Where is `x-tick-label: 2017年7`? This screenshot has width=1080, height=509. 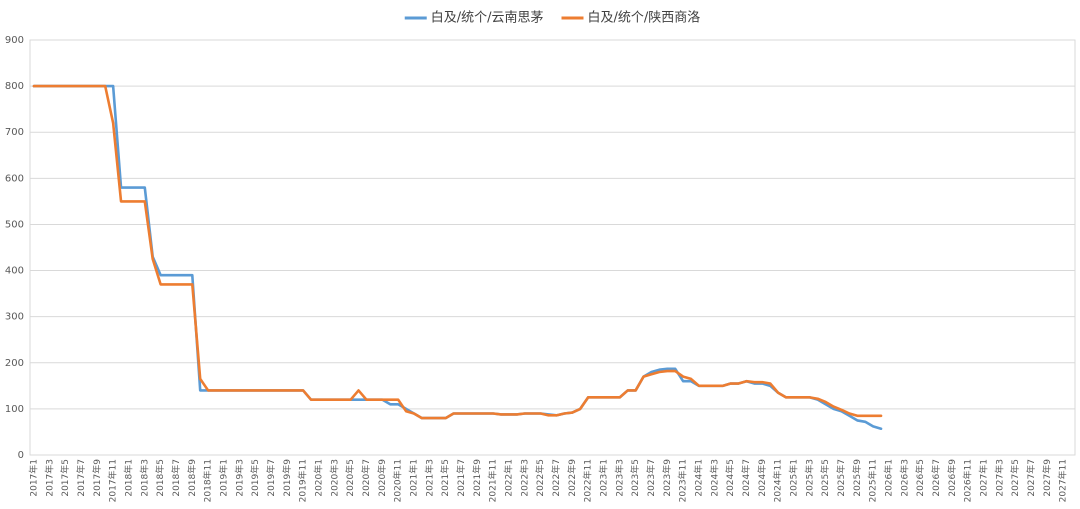
x-tick-label: 2017年7 is located at coordinates (81, 478).